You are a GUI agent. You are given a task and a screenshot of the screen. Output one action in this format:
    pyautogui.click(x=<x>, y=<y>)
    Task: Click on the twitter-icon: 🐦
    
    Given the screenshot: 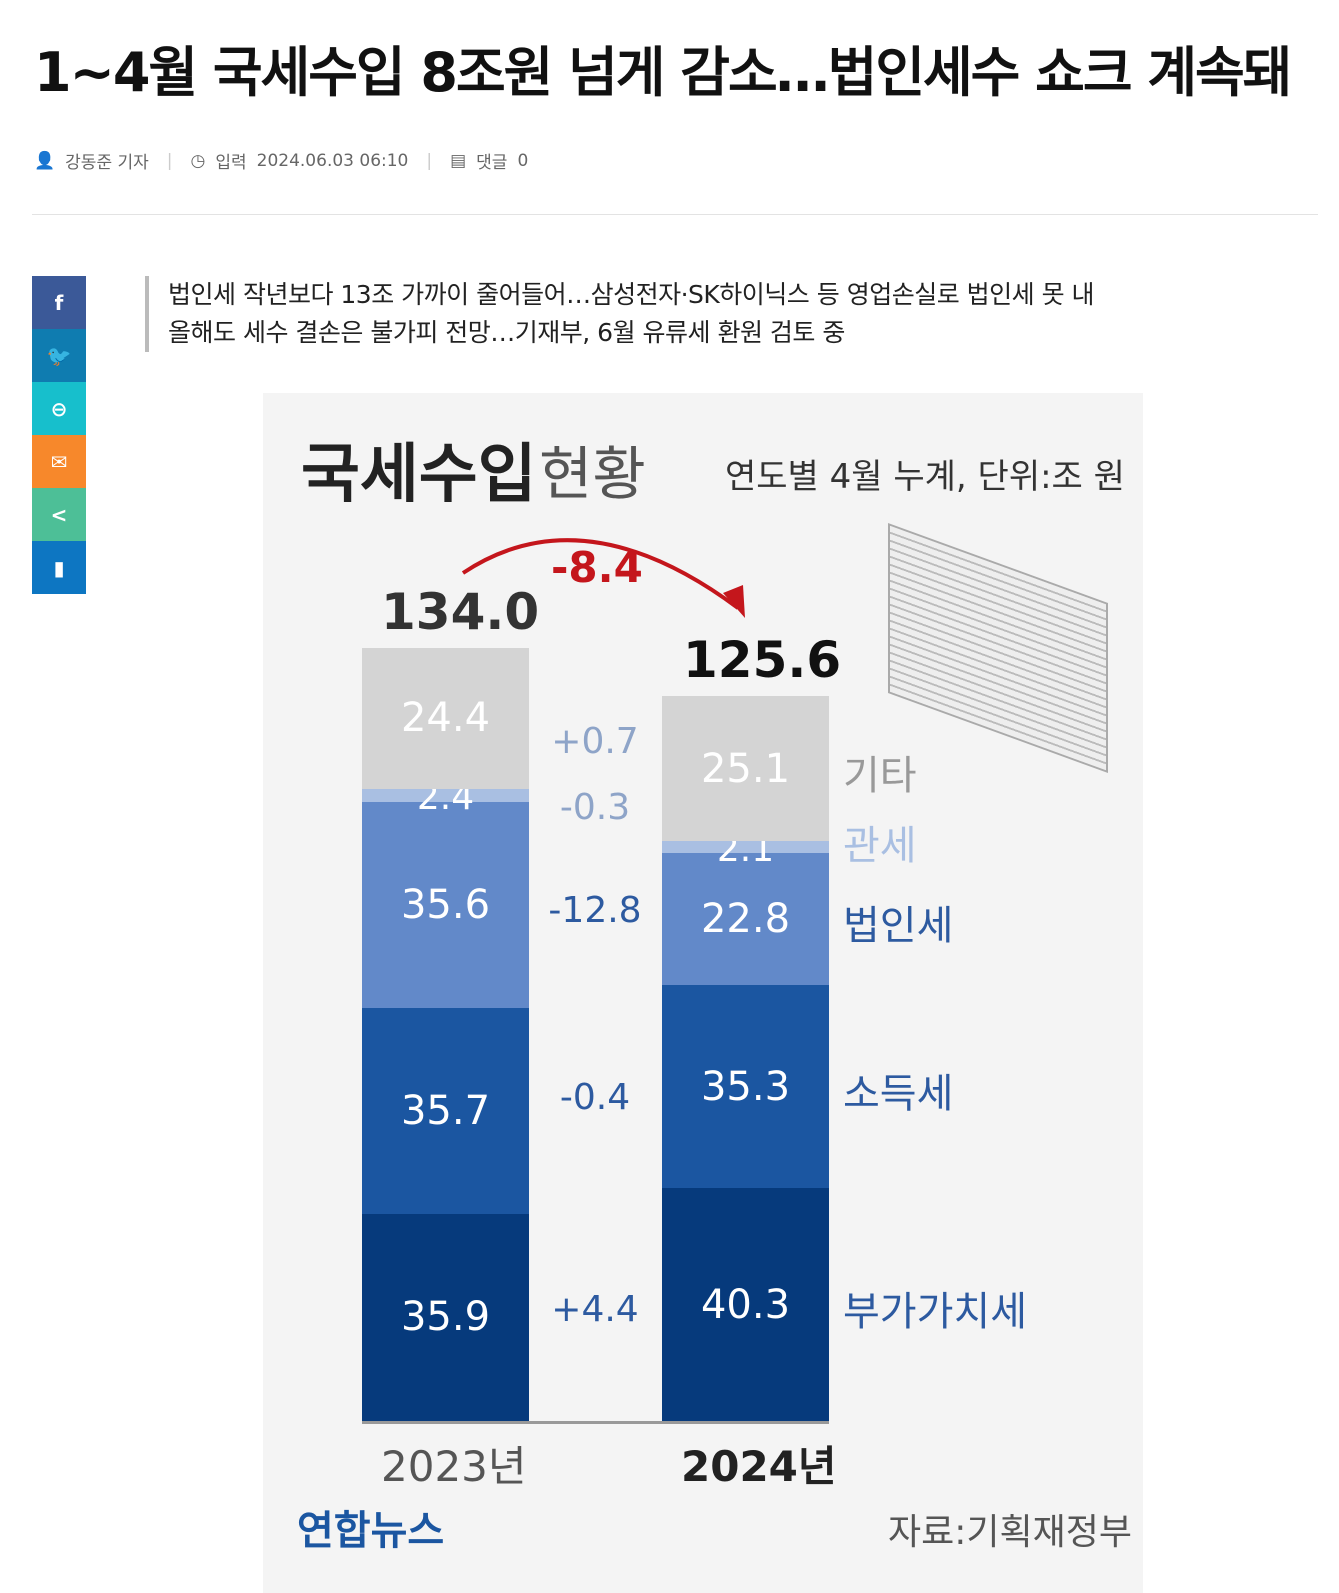 What is the action you would take?
    pyautogui.click(x=59, y=355)
    